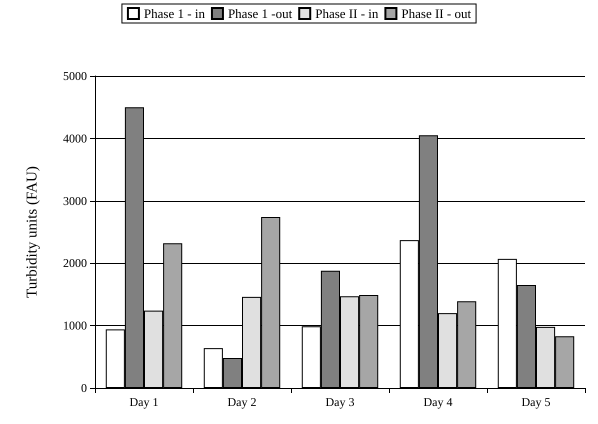 The image size is (598, 424). Describe the element at coordinates (84, 388) in the screenshot. I see `y-tick-label: 0` at that location.